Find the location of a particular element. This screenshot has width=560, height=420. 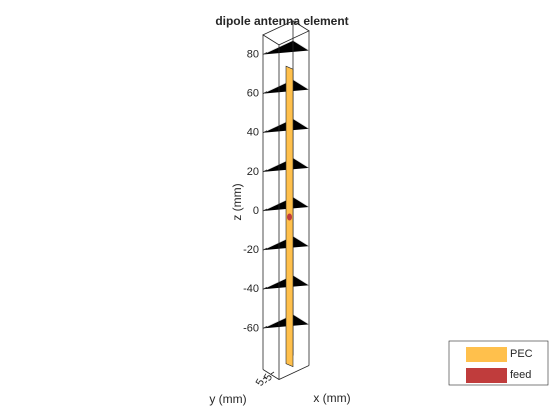

z-tick-label: 40 is located at coordinates (253, 133).